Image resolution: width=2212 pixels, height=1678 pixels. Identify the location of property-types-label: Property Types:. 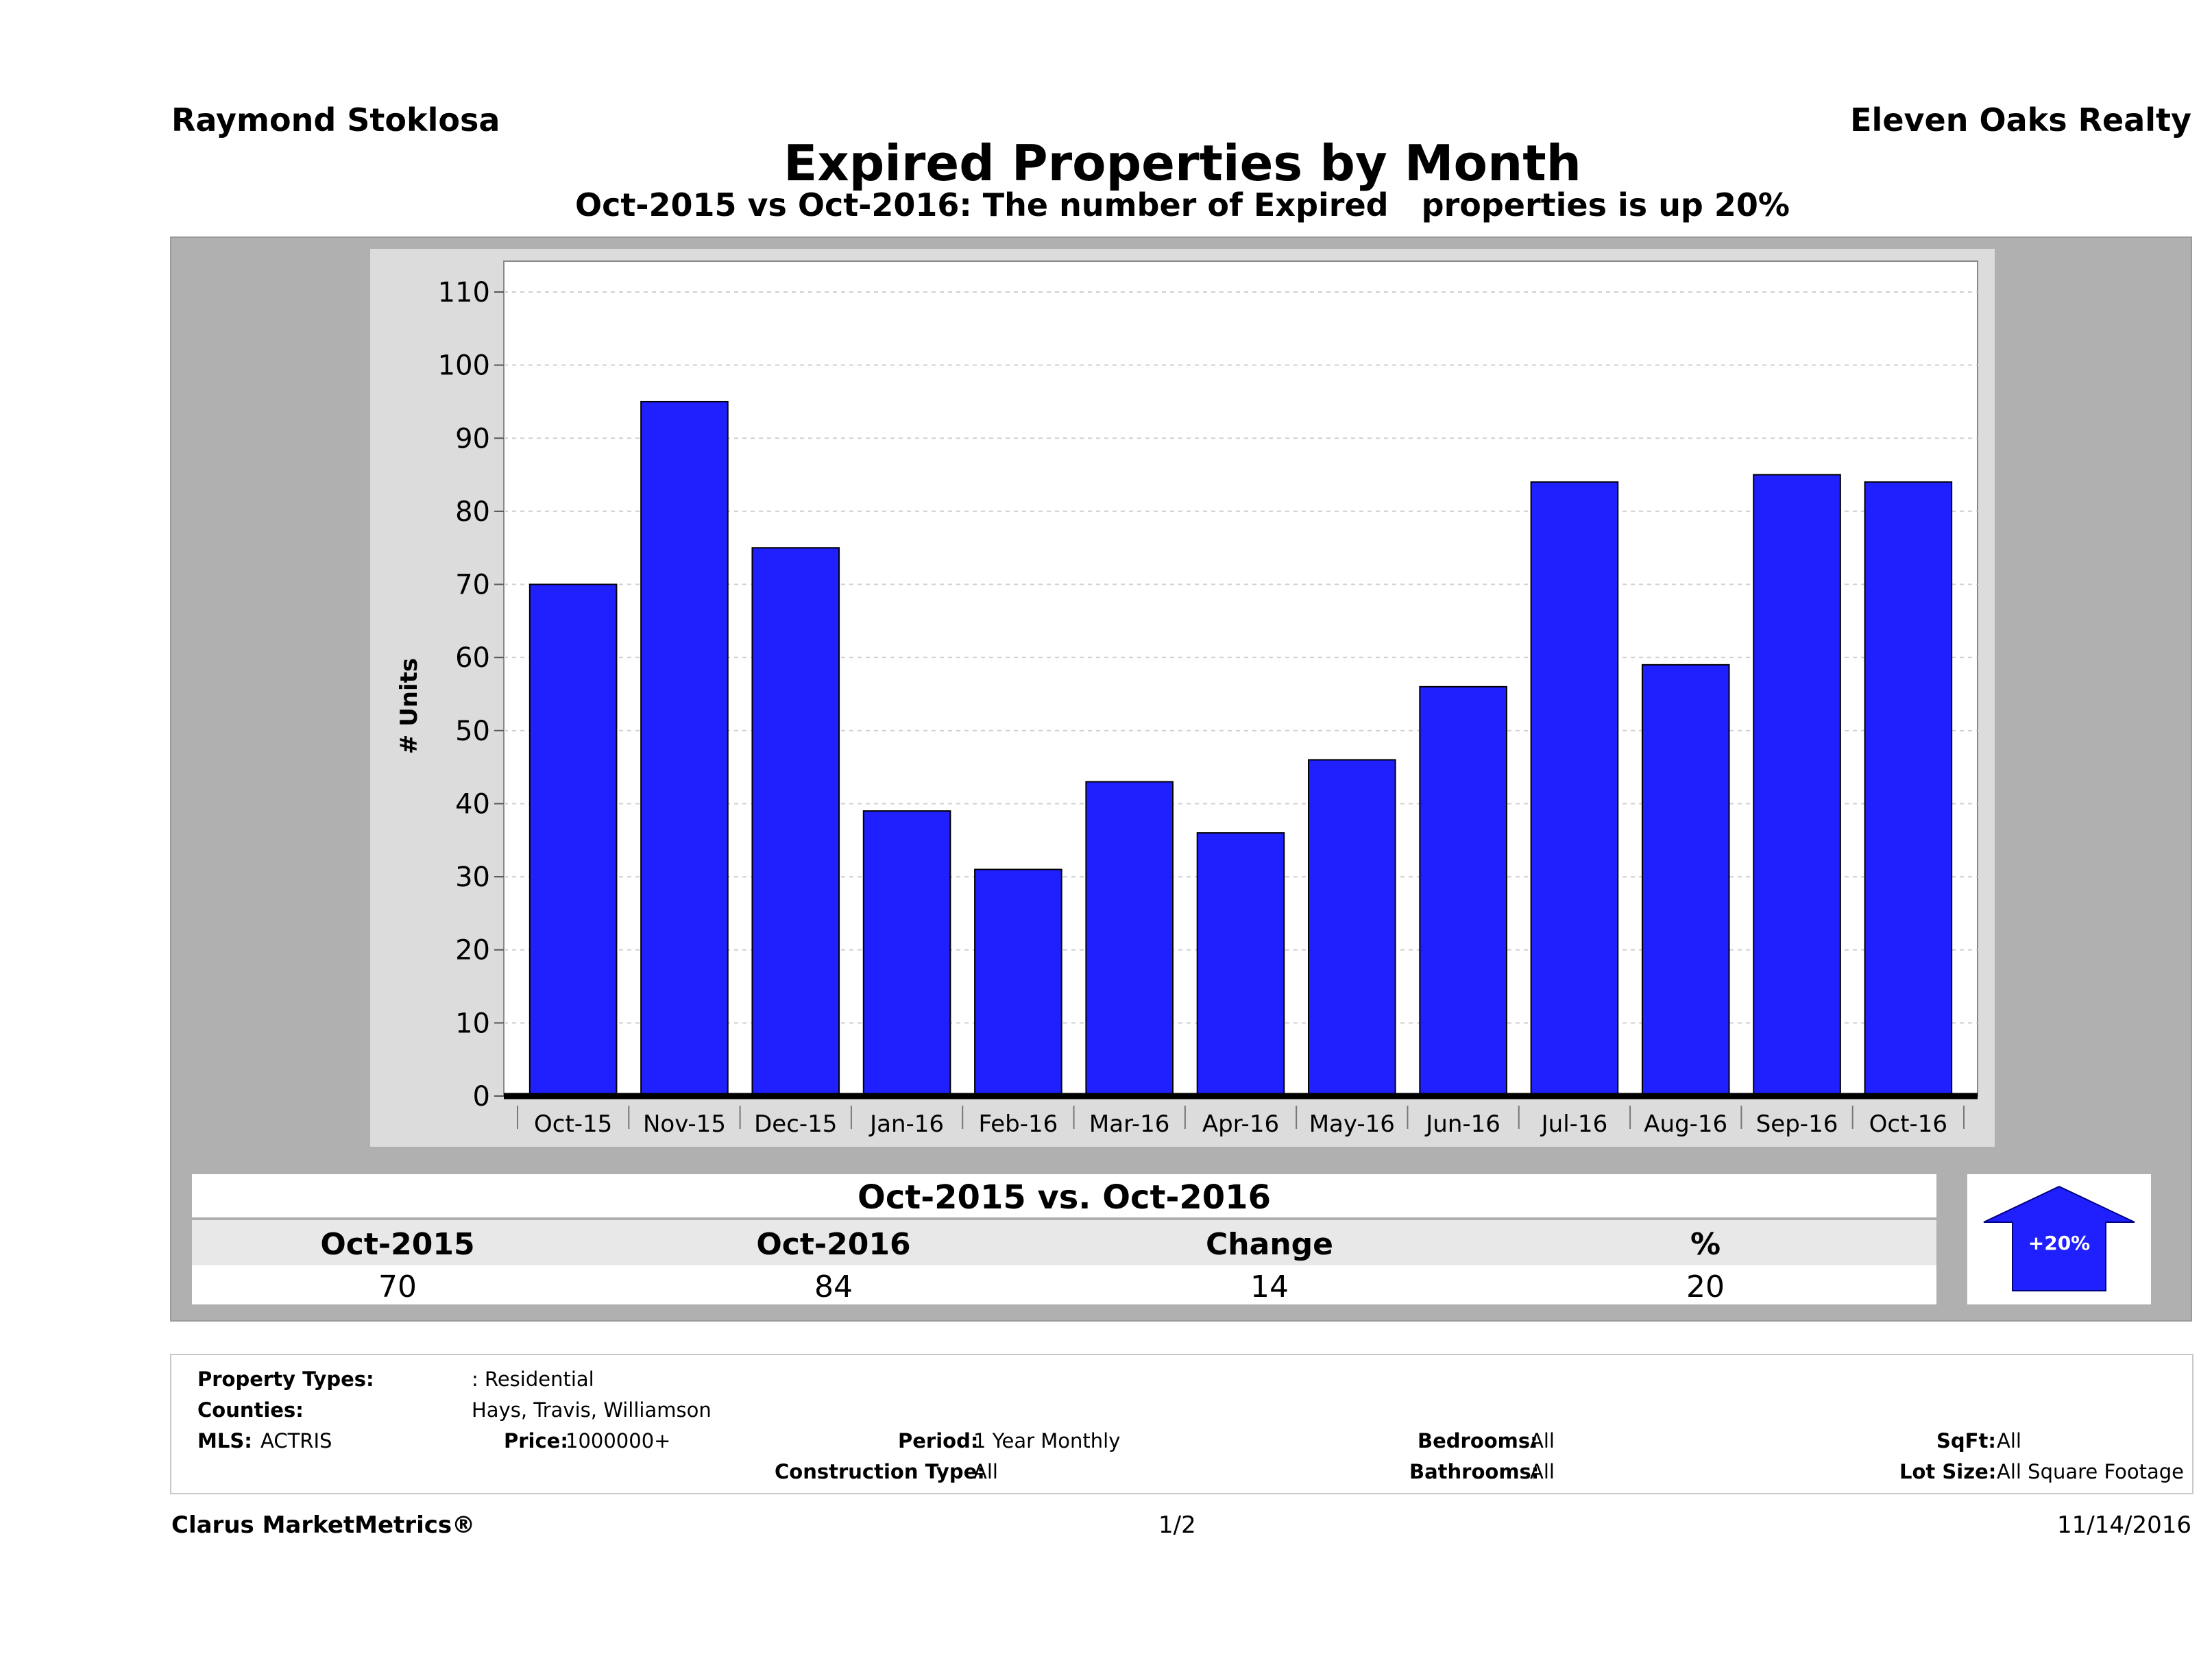
(285, 1379).